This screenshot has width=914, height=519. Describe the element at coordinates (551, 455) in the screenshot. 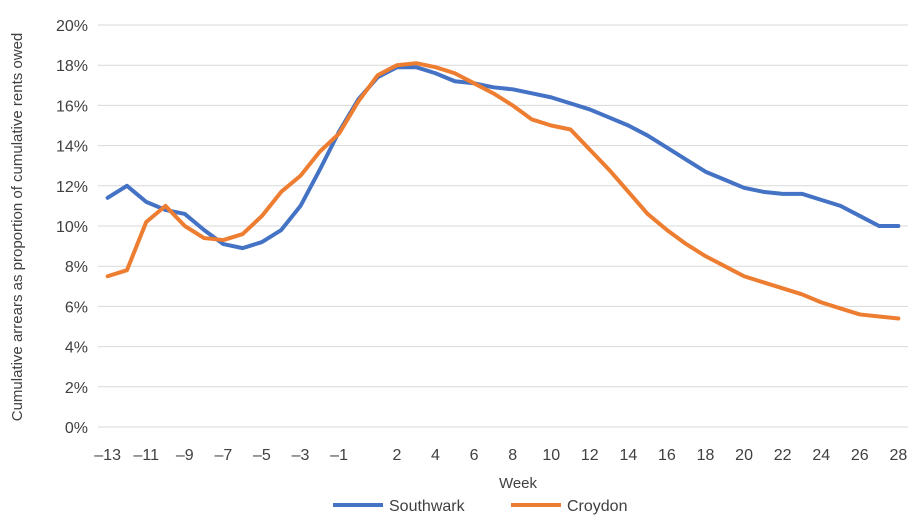

I see `x-tick-label: 10` at that location.